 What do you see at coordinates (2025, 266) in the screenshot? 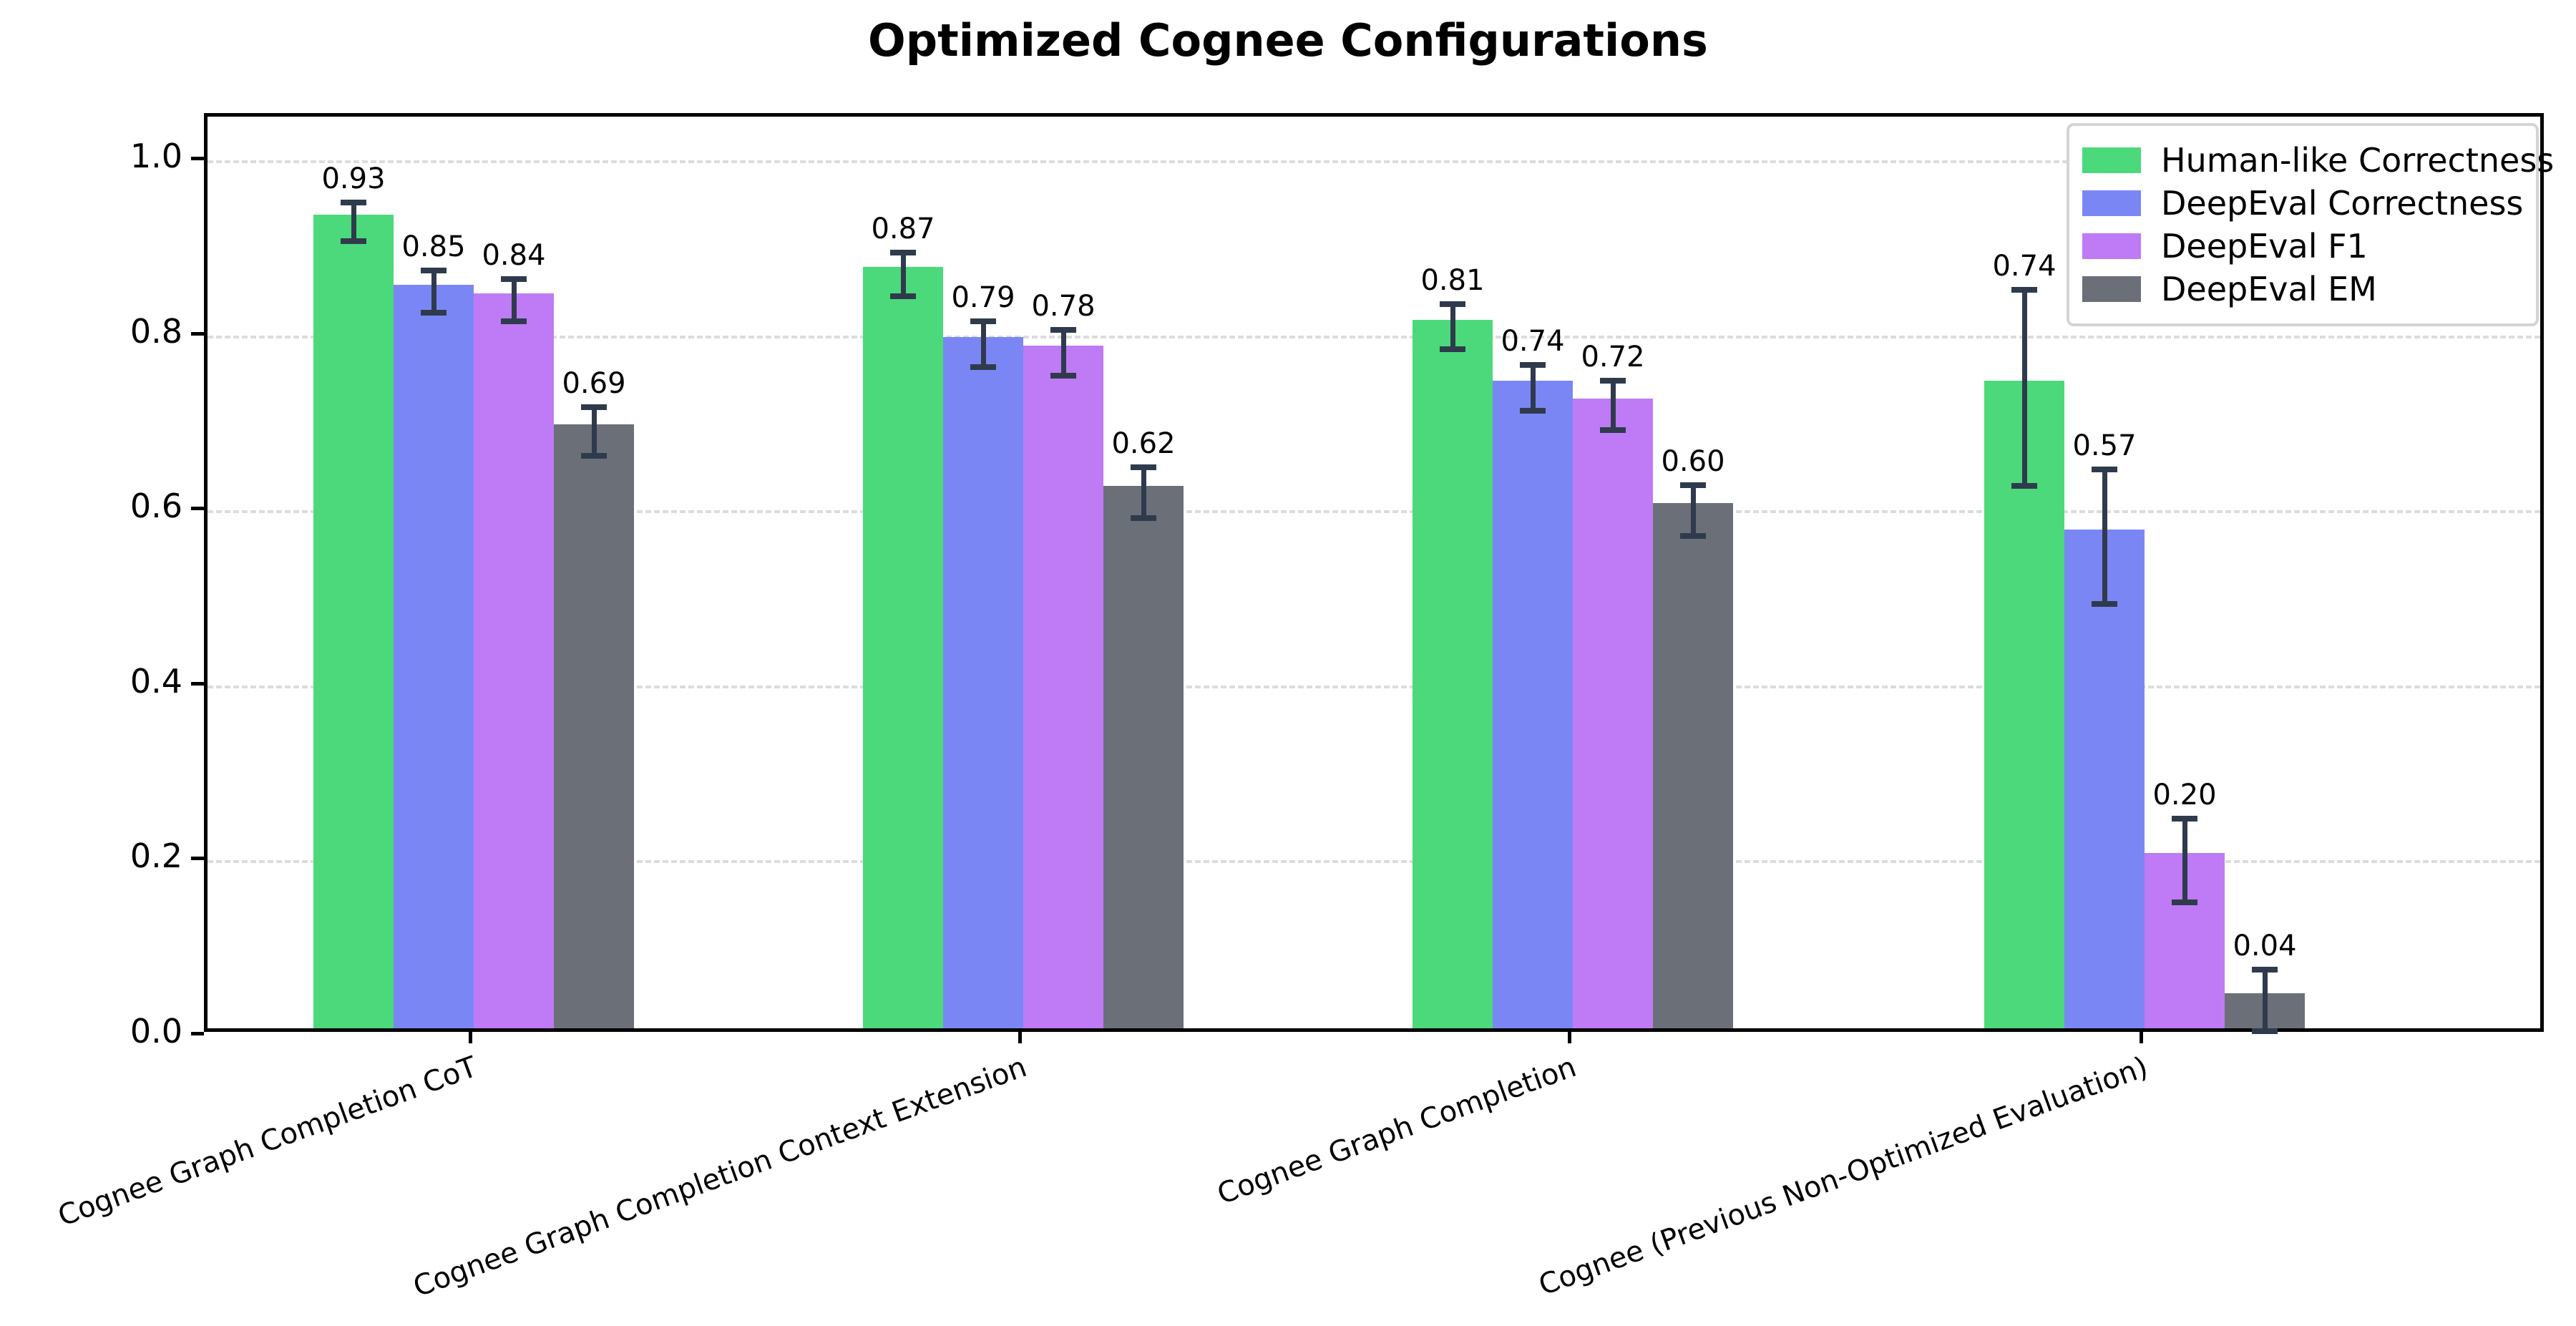
I see `bar-value-label: 0.74` at bounding box center [2025, 266].